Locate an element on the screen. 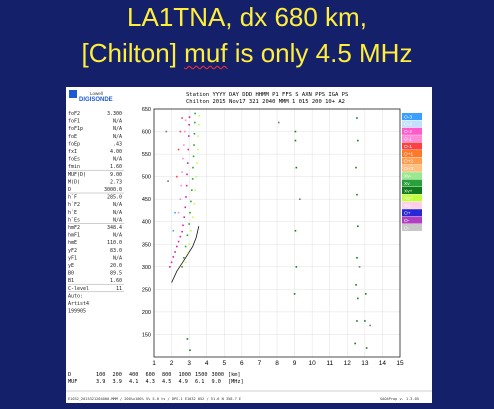 The width and height of the screenshot is (494, 409). logo-brand-text: DIGISONDE is located at coordinates (96, 100).